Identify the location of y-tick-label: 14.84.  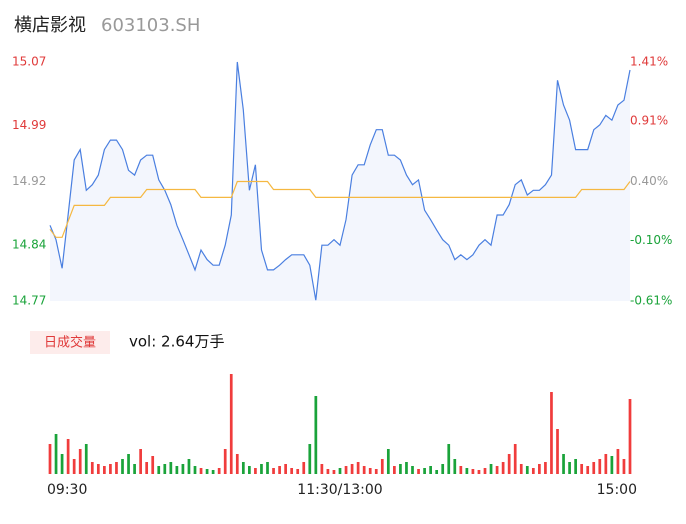
(29, 245).